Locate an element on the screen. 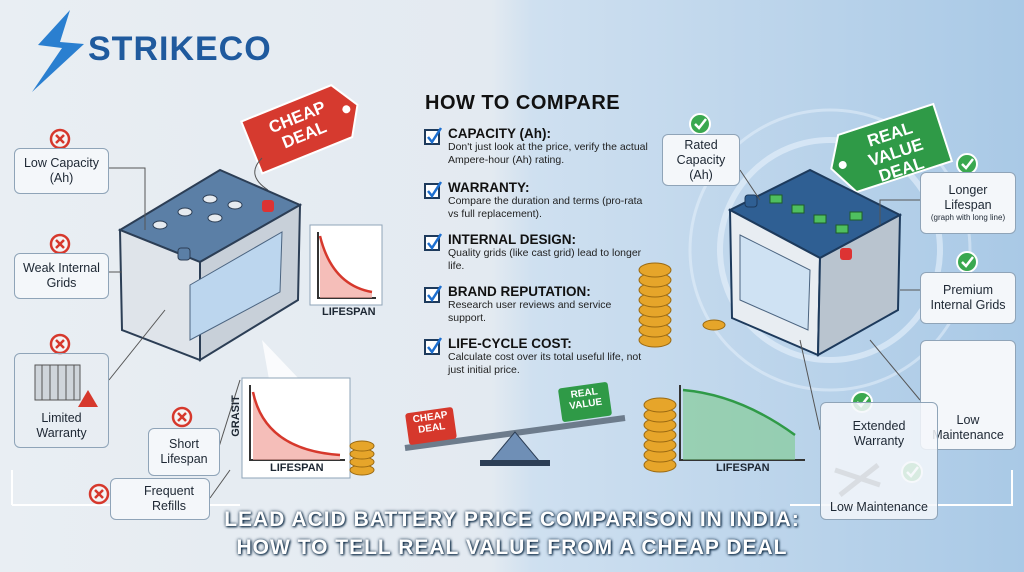 The width and height of the screenshot is (1024, 572). callout: Short Lifespan is located at coordinates (184, 452).